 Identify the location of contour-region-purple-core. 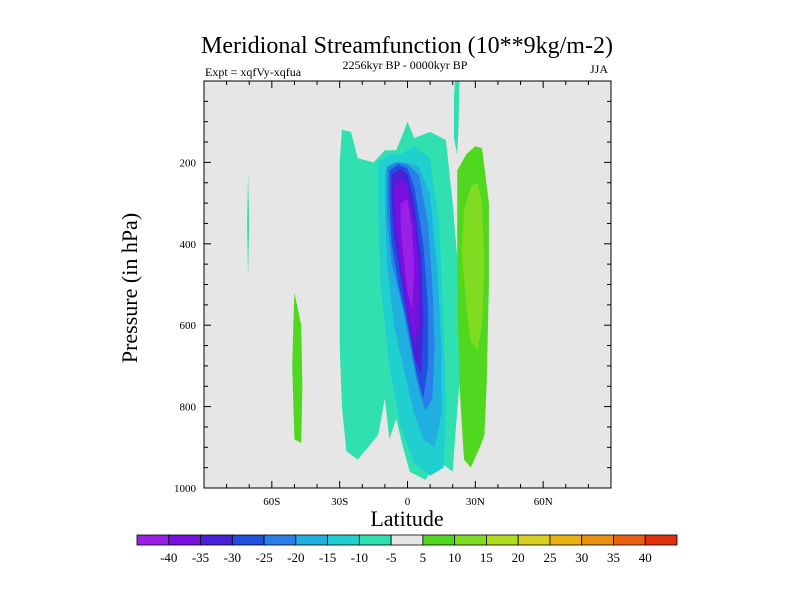
(407, 254).